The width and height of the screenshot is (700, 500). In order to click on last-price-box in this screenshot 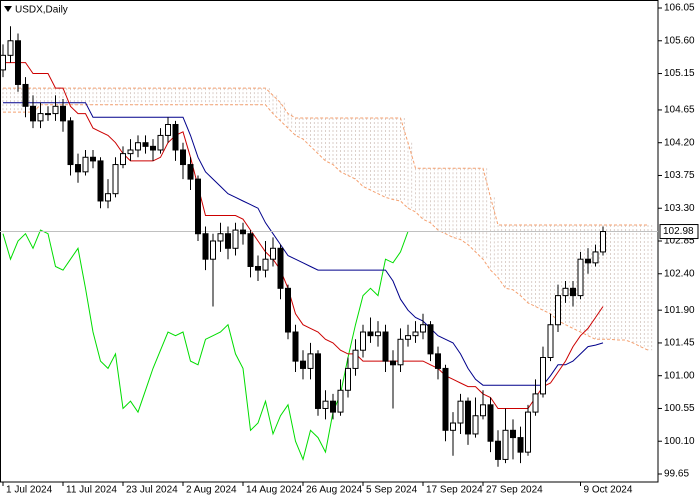, I will do `click(679, 232)`.